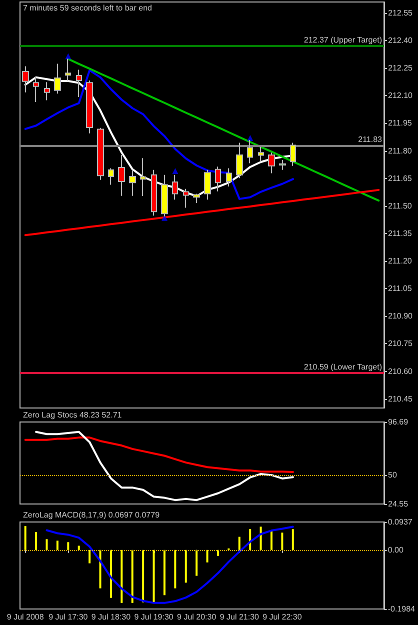 The width and height of the screenshot is (418, 625). What do you see at coordinates (87, 8) in the screenshot?
I see `chart-title: 7 minutes 59 seconds left to bar end` at bounding box center [87, 8].